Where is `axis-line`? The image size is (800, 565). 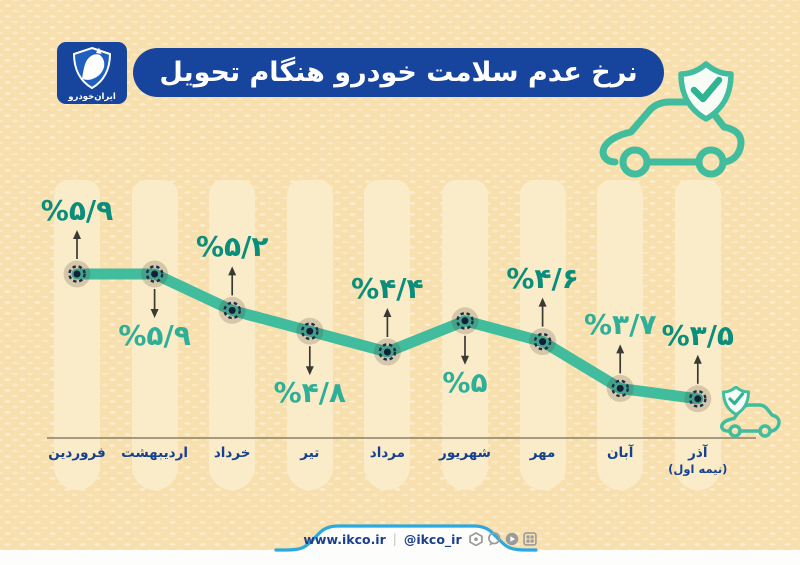
axis-line is located at coordinates (401, 438).